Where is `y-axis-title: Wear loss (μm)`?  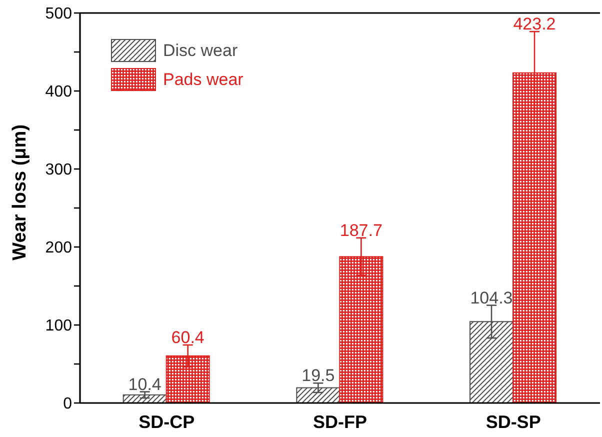
y-axis-title: Wear loss (μm) is located at coordinates (20, 192).